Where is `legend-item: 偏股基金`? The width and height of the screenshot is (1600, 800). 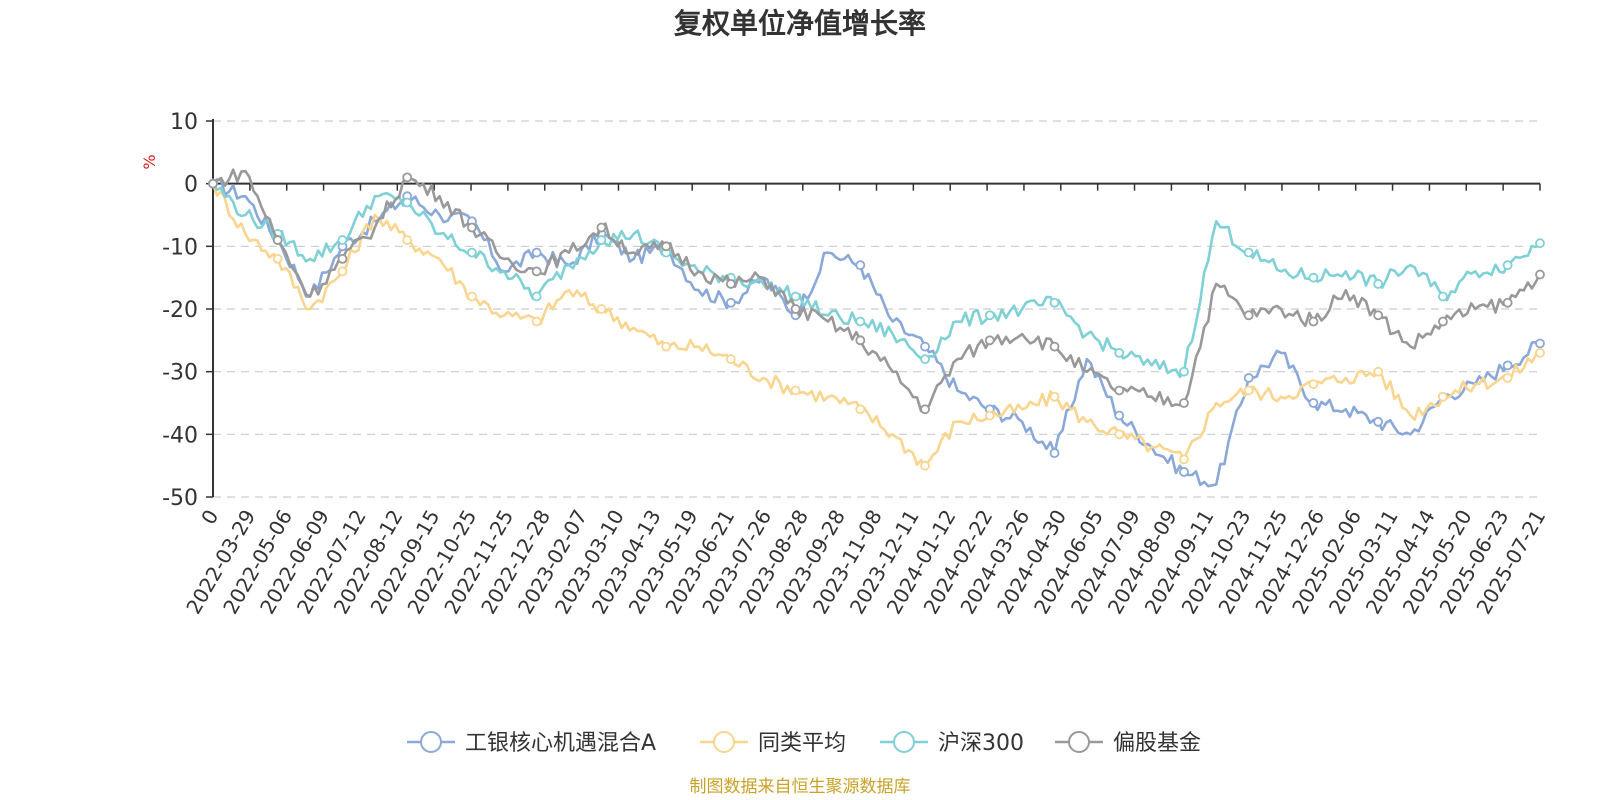
legend-item: 偏股基金 is located at coordinates (1128, 743).